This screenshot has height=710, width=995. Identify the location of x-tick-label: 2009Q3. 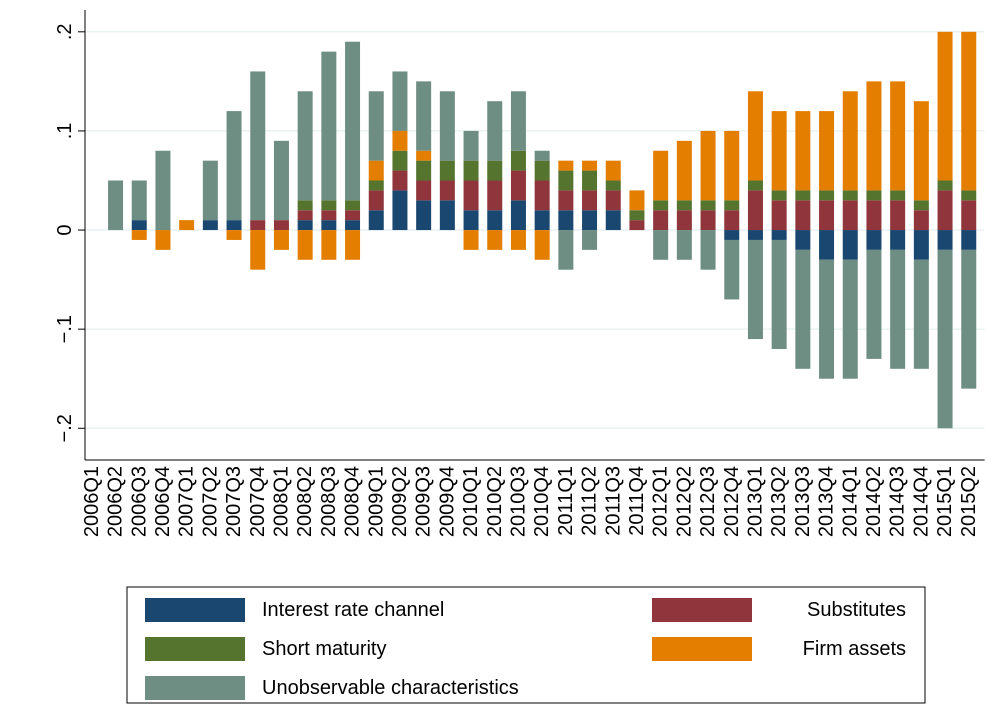
(424, 501).